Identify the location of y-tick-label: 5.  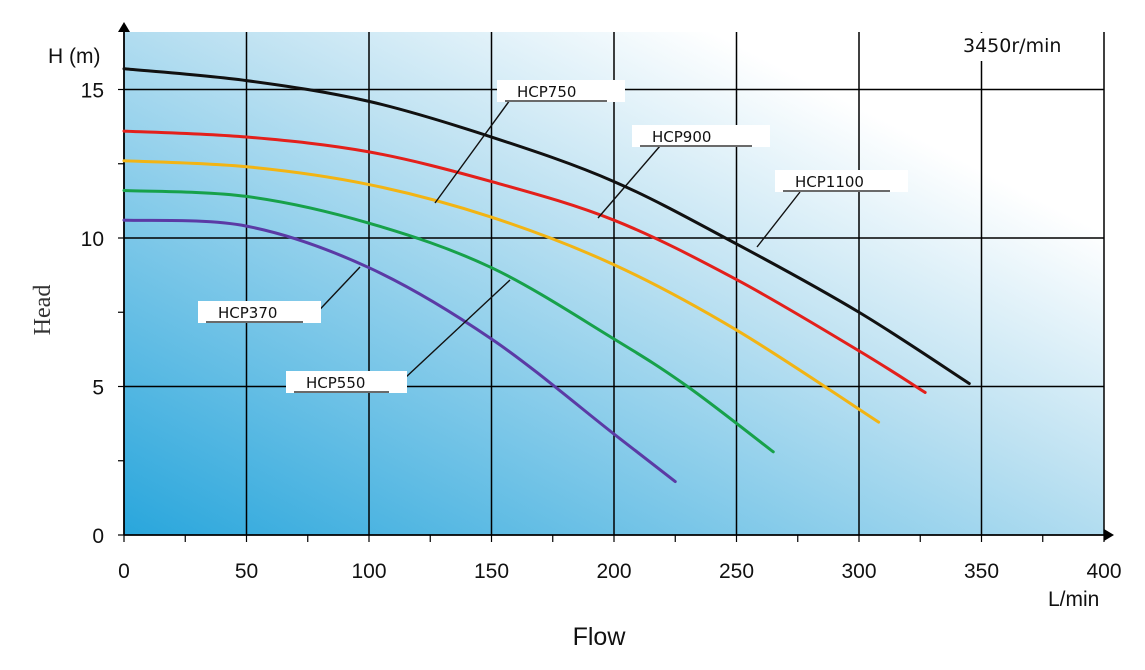
(98, 388).